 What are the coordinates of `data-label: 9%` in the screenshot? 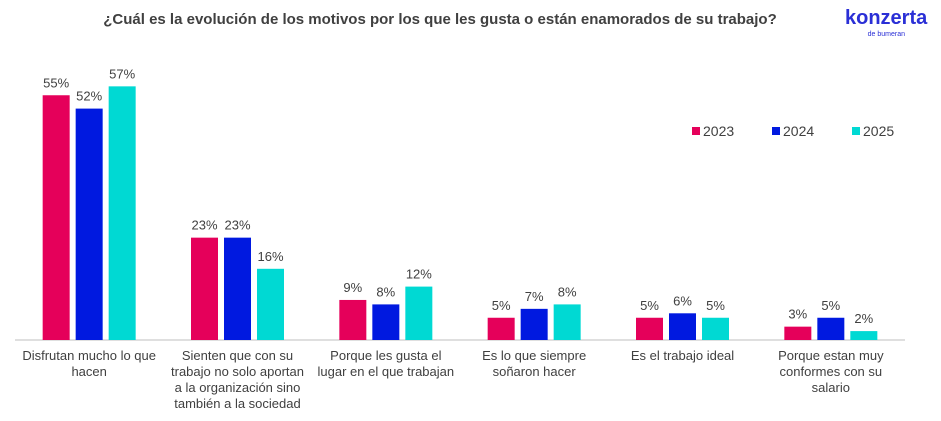 It's located at (352, 287).